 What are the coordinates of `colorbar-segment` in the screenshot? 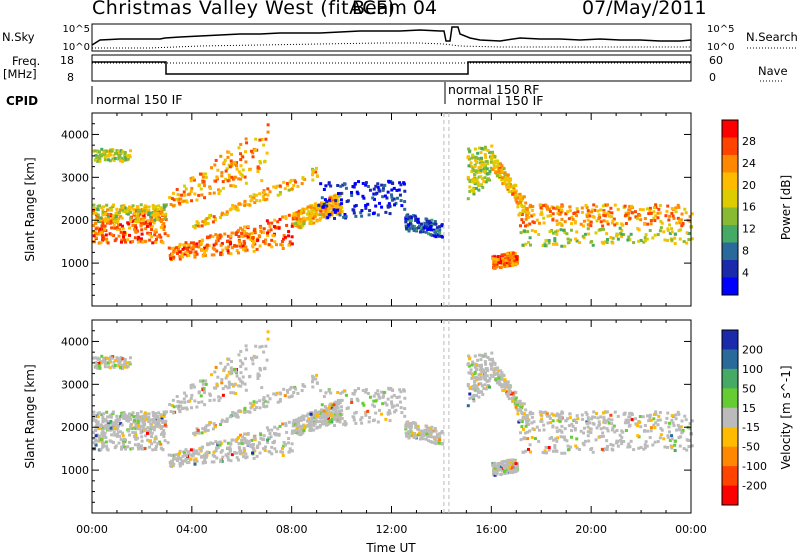 It's located at (730, 476).